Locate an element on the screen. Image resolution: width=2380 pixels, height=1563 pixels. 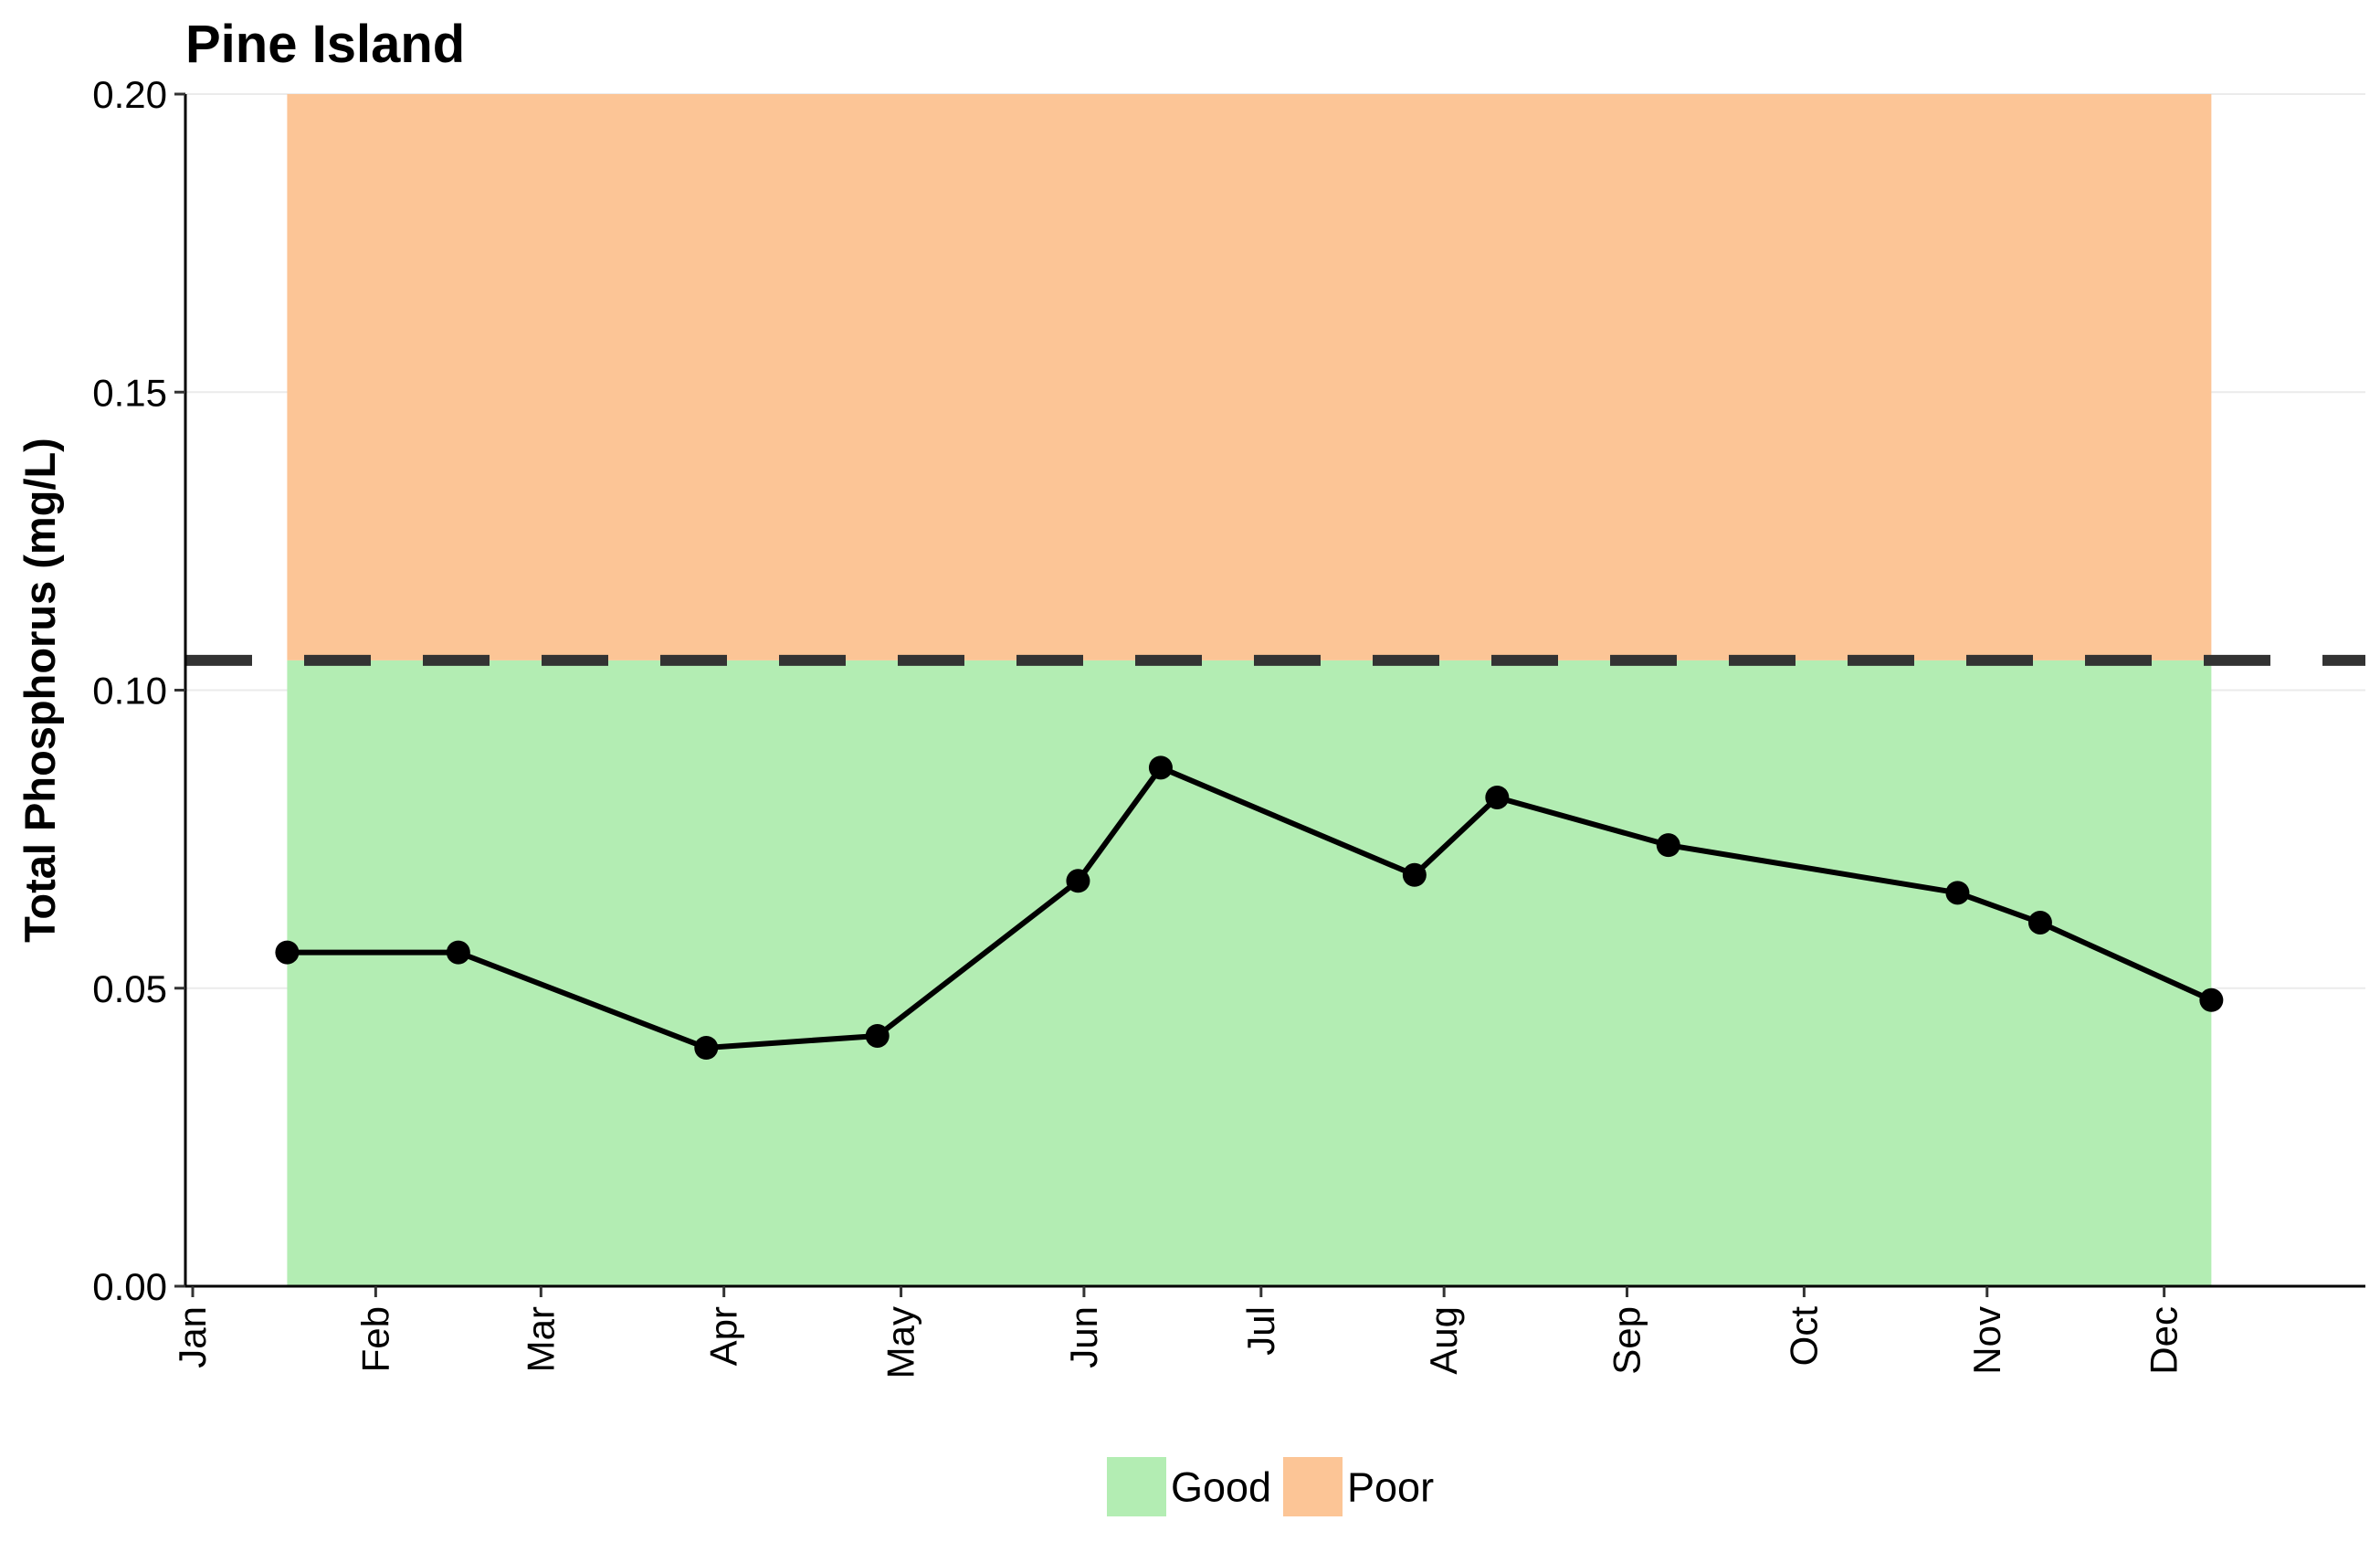
x-tick-label: Apr is located at coordinates (724, 1336).